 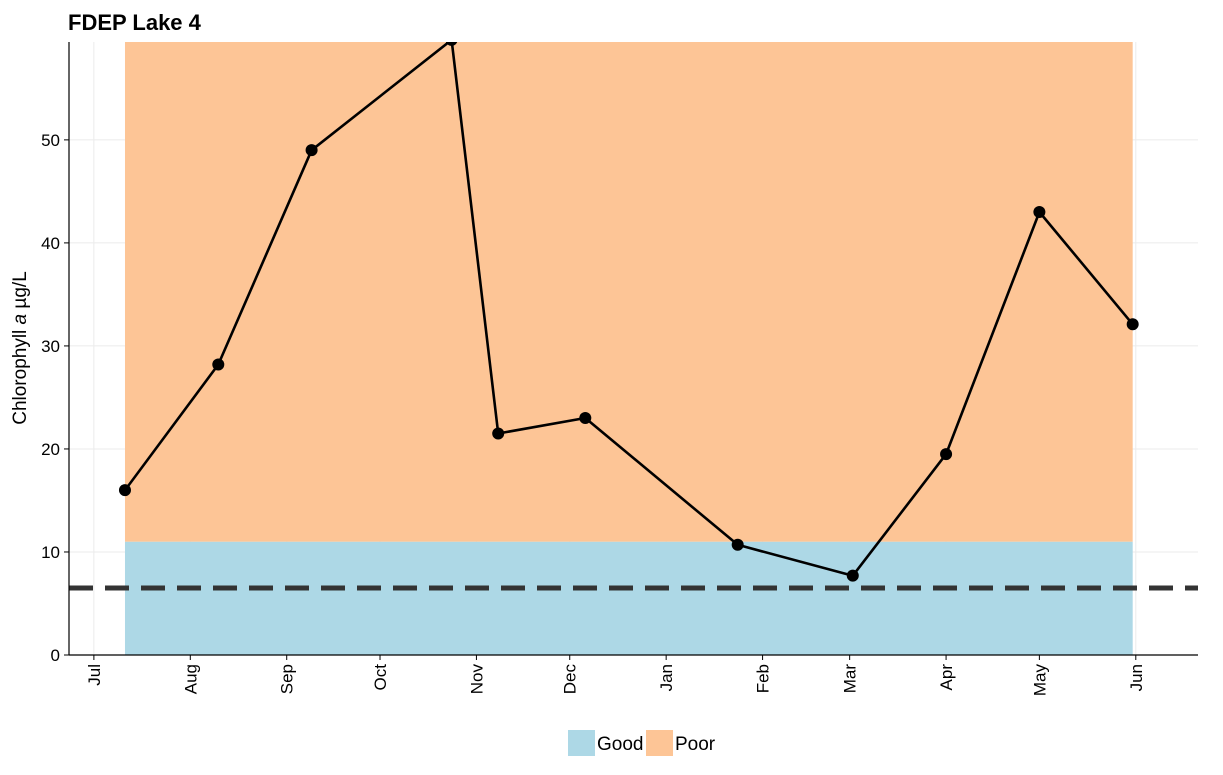 What do you see at coordinates (20, 292) in the screenshot?
I see `y-axis-label-suffix: µg/L` at bounding box center [20, 292].